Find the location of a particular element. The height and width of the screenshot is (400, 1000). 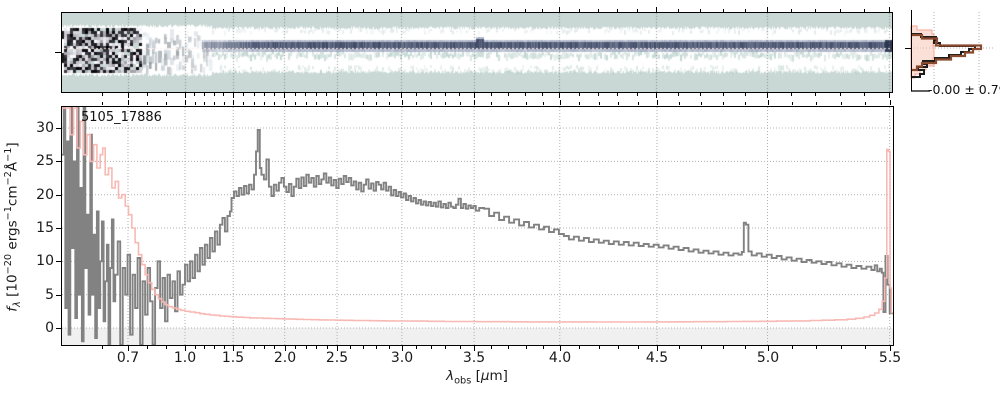

y-major-tick is located at coordinates (58, 328).